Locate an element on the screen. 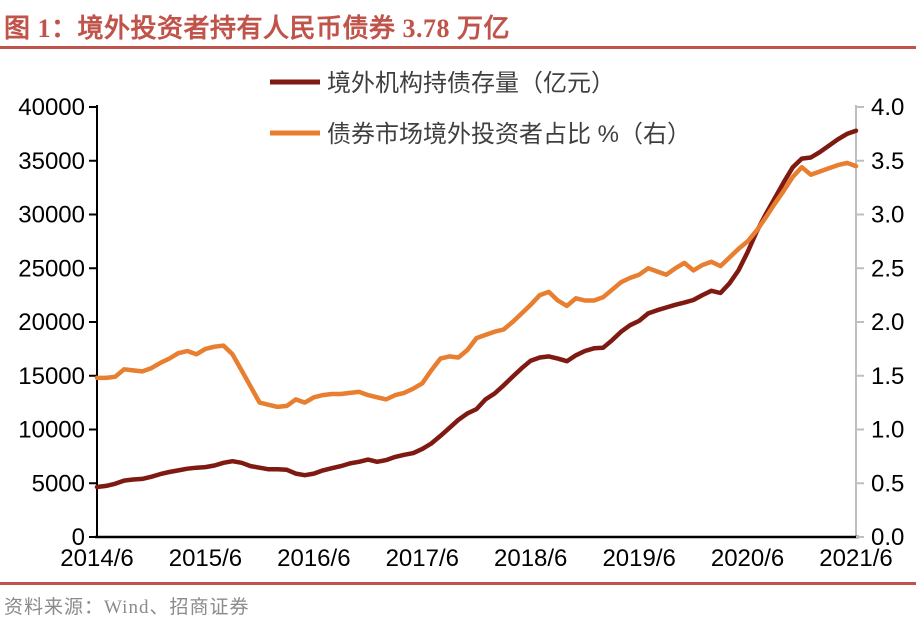 This screenshot has height=618, width=916. y-axis-left-label: 20000 is located at coordinates (51, 322).